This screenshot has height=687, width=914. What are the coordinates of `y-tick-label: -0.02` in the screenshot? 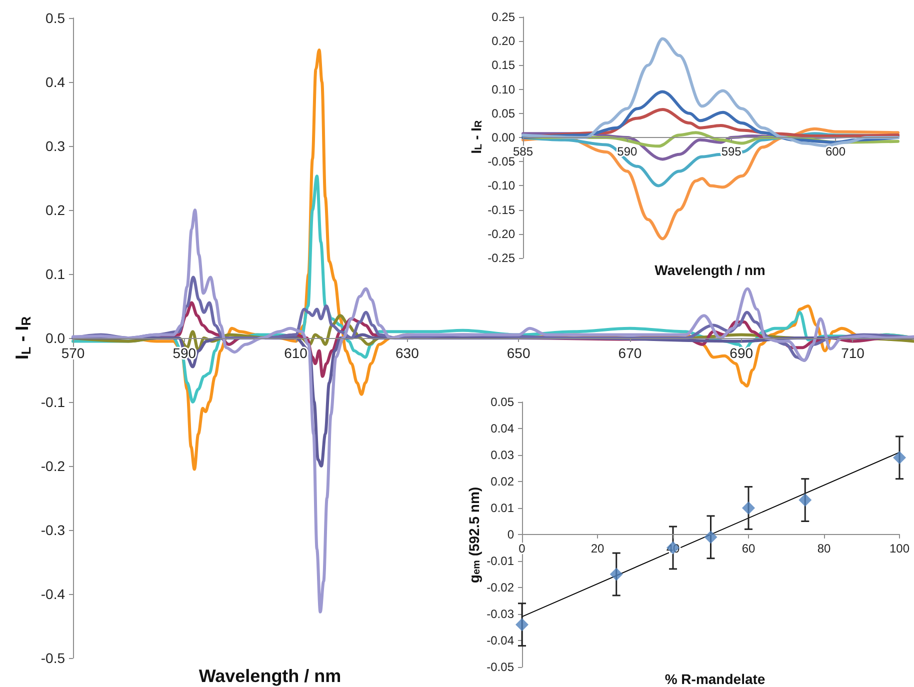 It's located at (500, 587).